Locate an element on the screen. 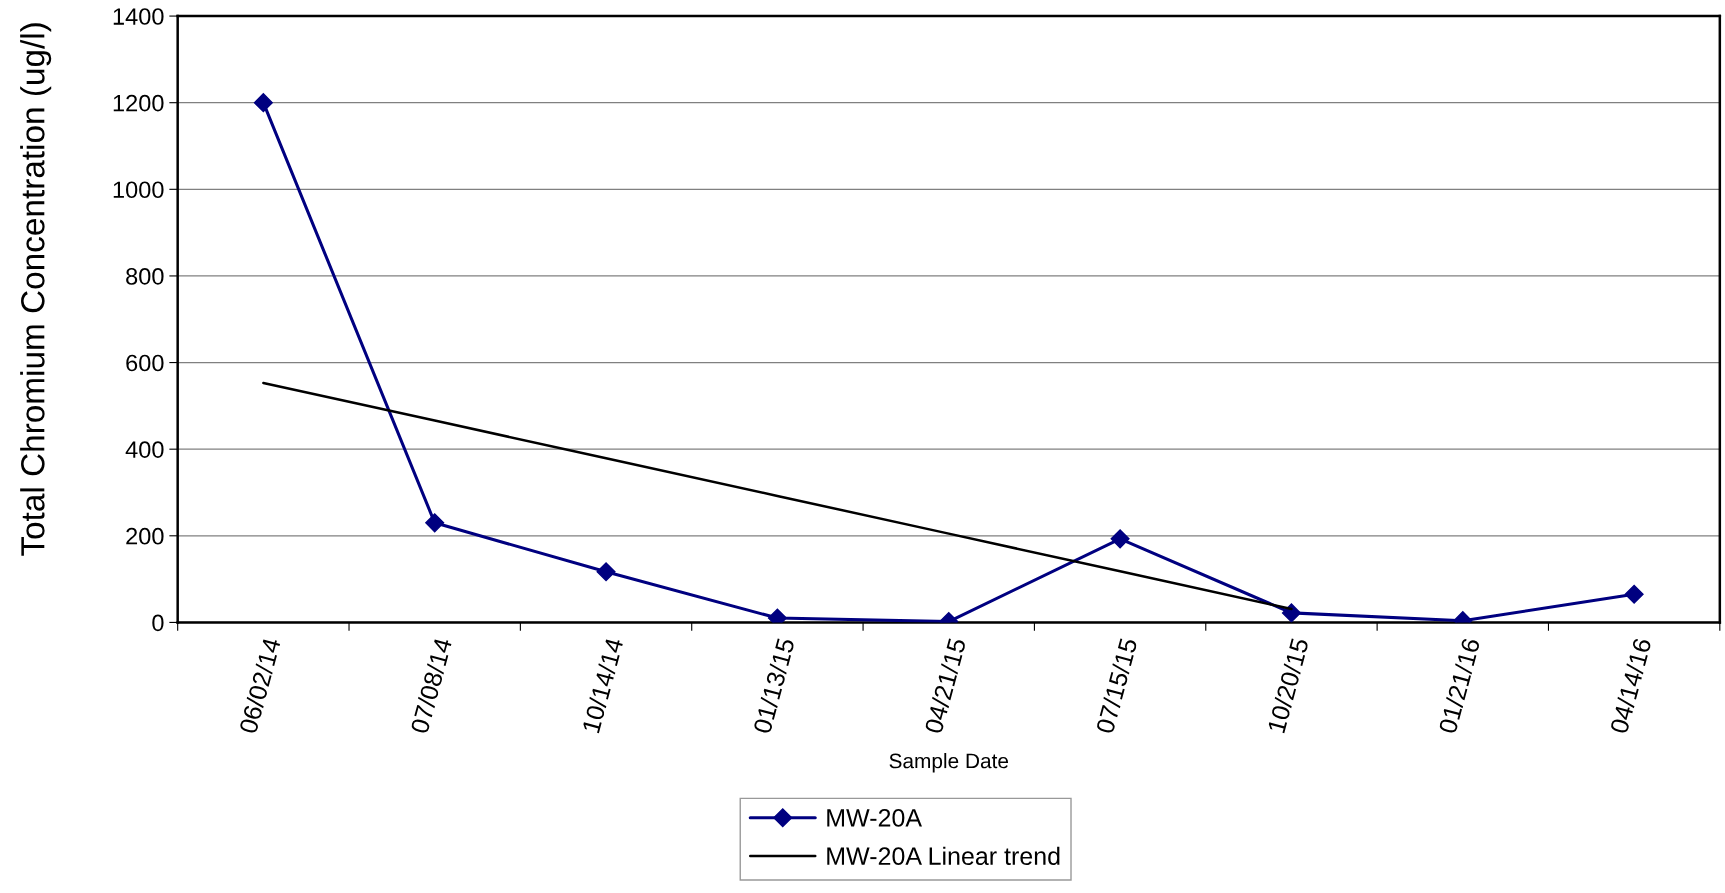 This screenshot has width=1725, height=893. x-tick-label: 04/14/16 is located at coordinates (1630, 686).